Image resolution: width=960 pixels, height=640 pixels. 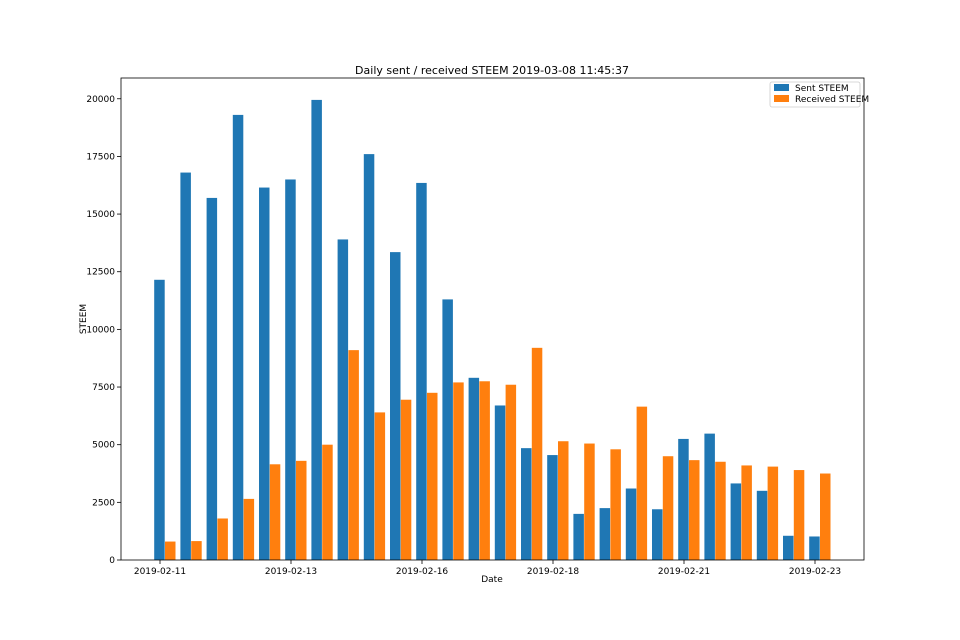 I want to click on legend: Sent STEEM Received STEEM, so click(x=819, y=94).